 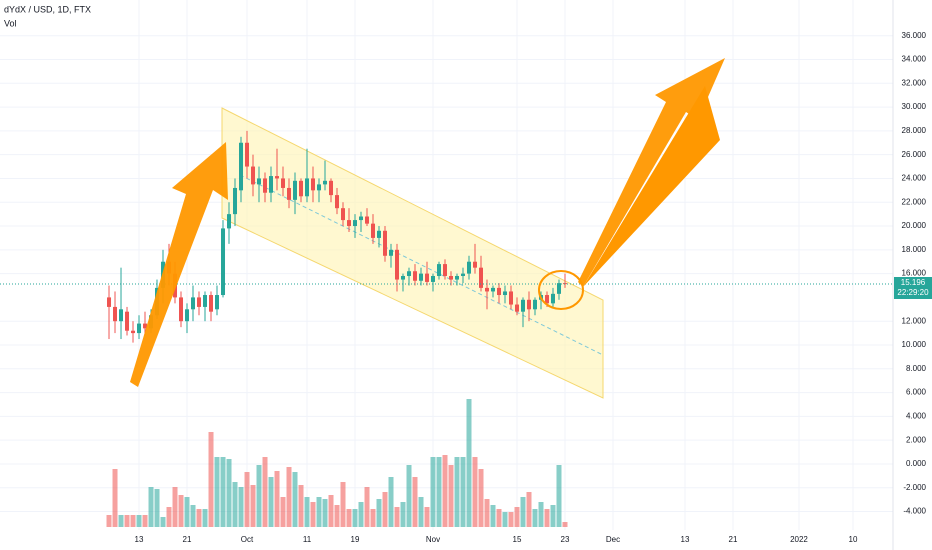 I want to click on y-tick-label: 22.000, so click(x=914, y=201).